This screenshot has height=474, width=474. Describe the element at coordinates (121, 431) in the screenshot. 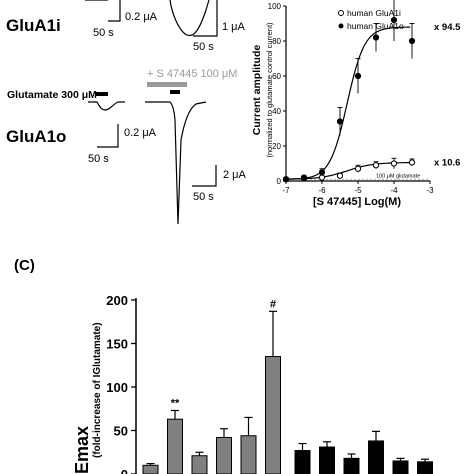

I see `bar-chart-y-tick-label: 50` at that location.